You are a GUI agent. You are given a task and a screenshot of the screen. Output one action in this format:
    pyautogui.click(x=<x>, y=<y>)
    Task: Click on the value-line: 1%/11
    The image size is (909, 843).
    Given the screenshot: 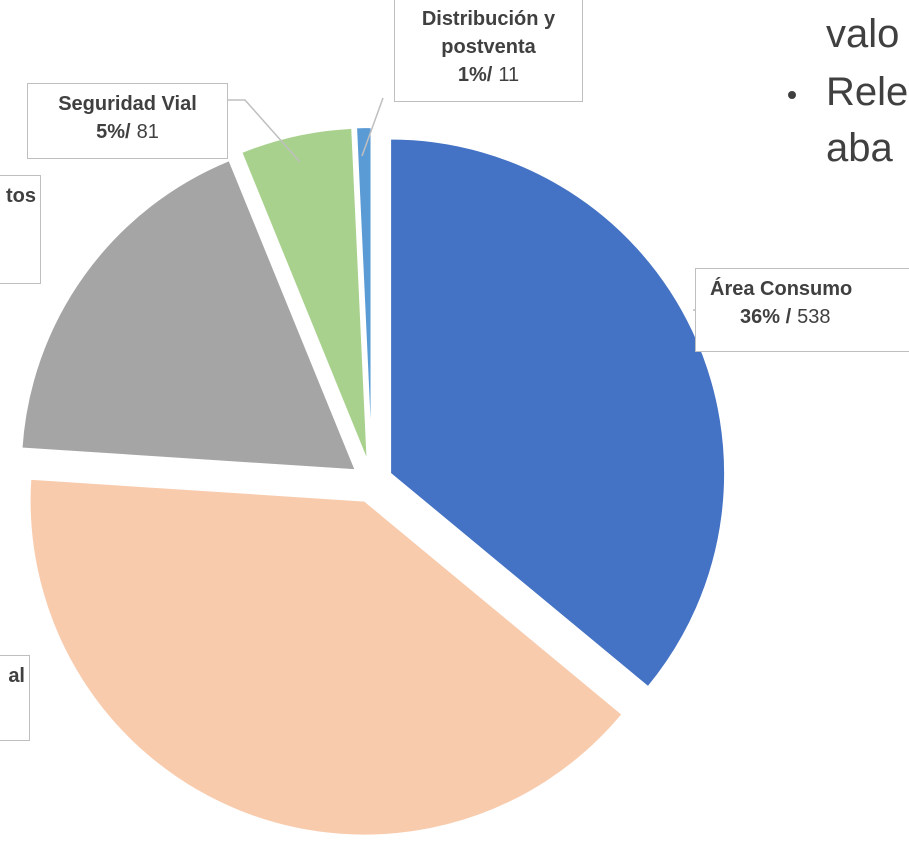 What is the action you would take?
    pyautogui.click(x=488, y=75)
    